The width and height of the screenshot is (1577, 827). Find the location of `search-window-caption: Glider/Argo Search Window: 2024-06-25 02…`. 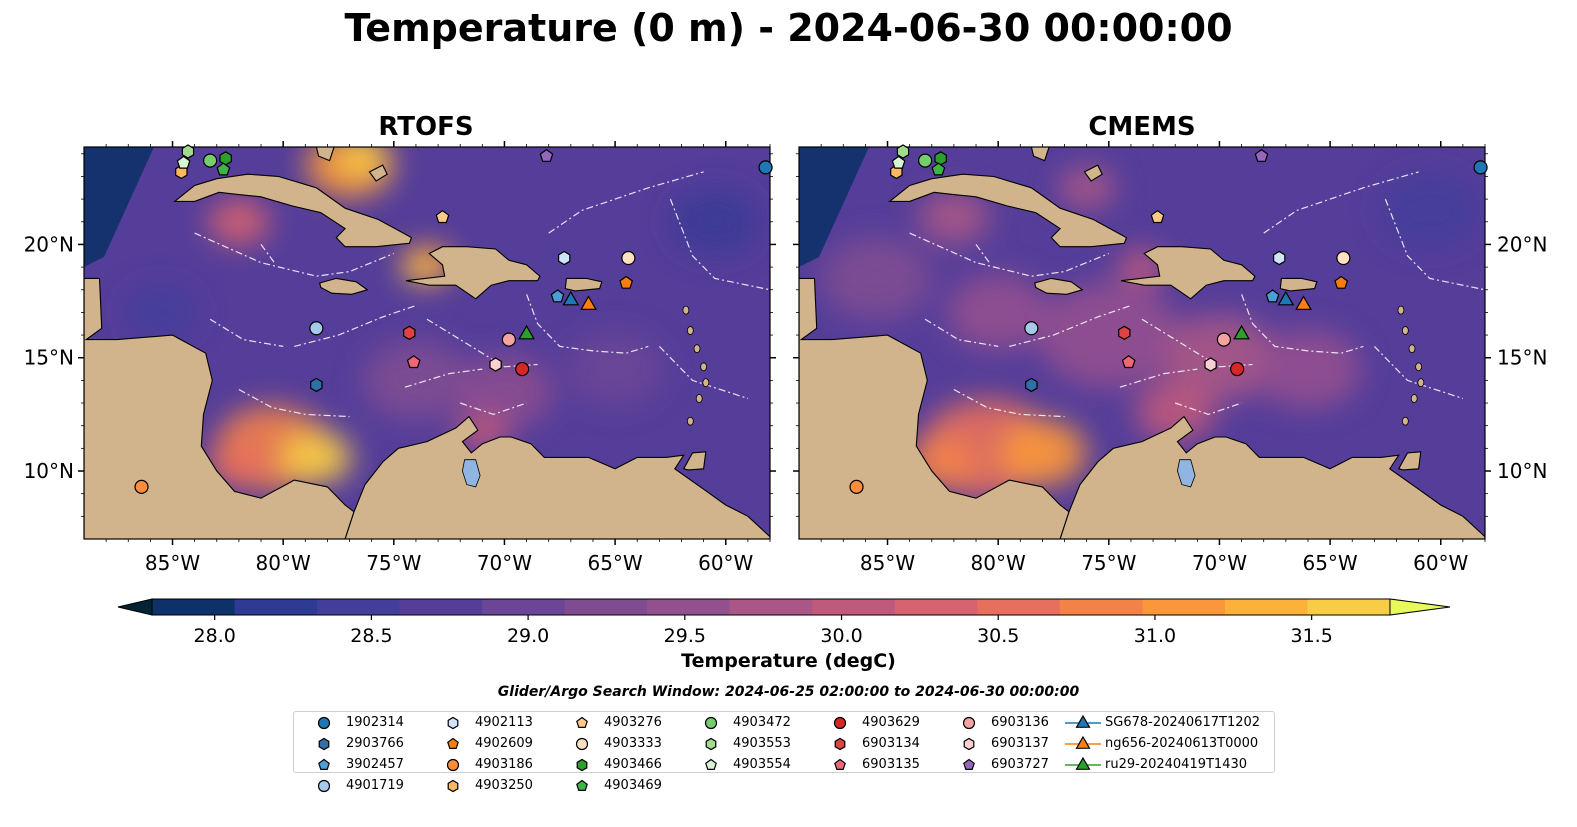

search-window-caption: Glider/Argo Search Window: 2024-06-25 02… is located at coordinates (788, 692).